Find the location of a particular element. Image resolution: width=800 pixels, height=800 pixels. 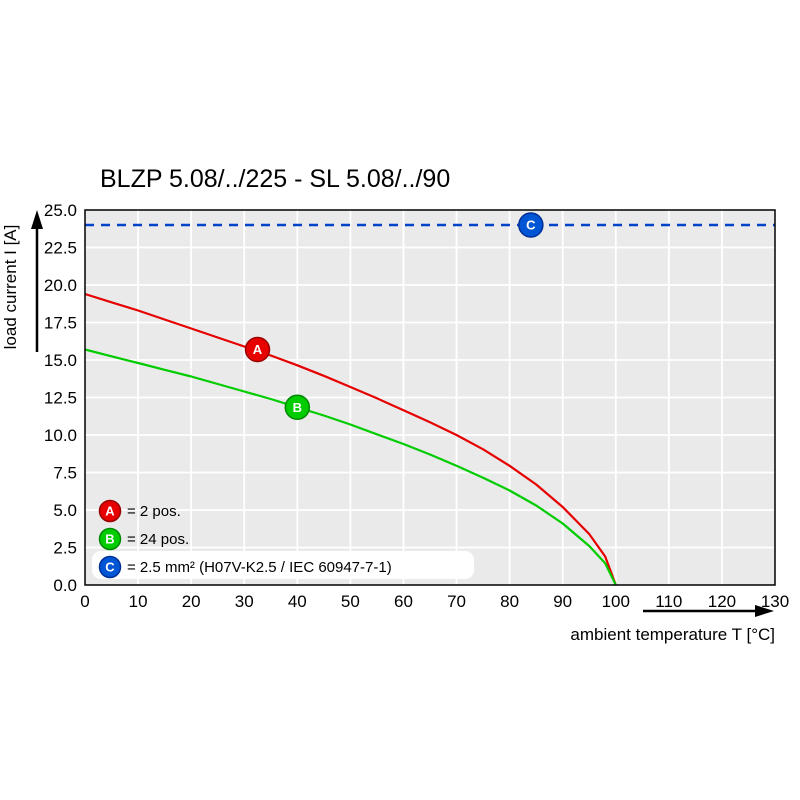

chart-title: BLZP 5.08/../225 - SL 5.08/../90 is located at coordinates (275, 179).